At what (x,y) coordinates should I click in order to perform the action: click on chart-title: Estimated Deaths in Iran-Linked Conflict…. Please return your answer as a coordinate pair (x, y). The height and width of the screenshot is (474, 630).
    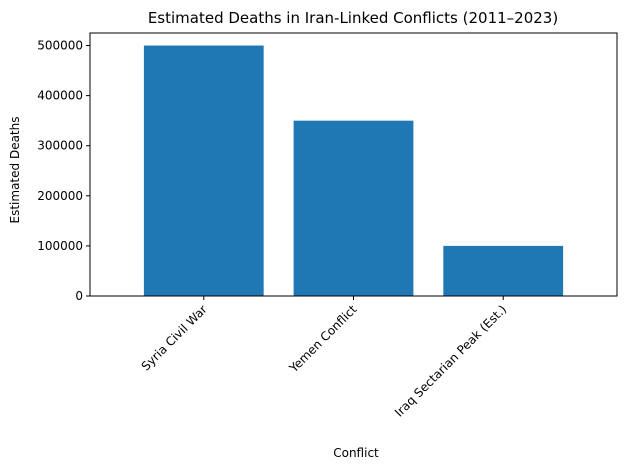
    Looking at the image, I should click on (353, 18).